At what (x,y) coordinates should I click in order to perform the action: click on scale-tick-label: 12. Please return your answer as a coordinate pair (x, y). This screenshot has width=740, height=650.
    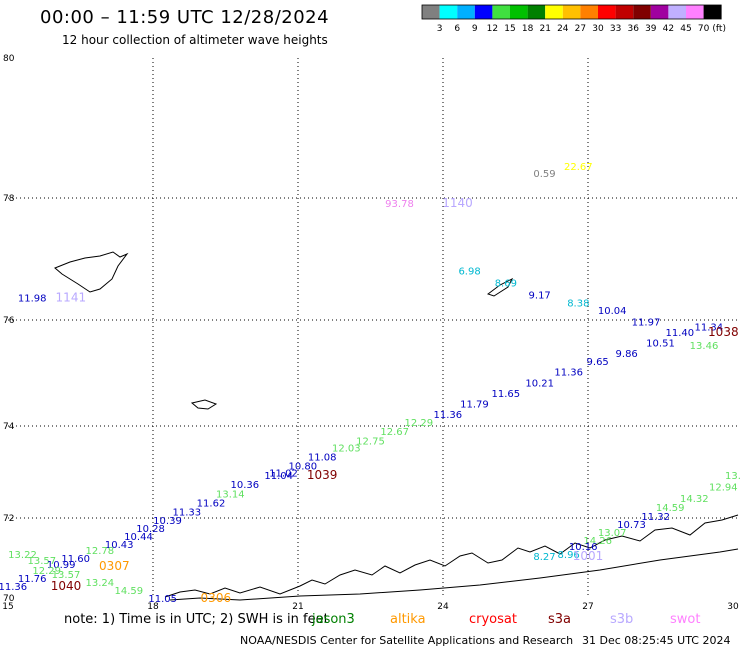
    Looking at the image, I should click on (492, 29).